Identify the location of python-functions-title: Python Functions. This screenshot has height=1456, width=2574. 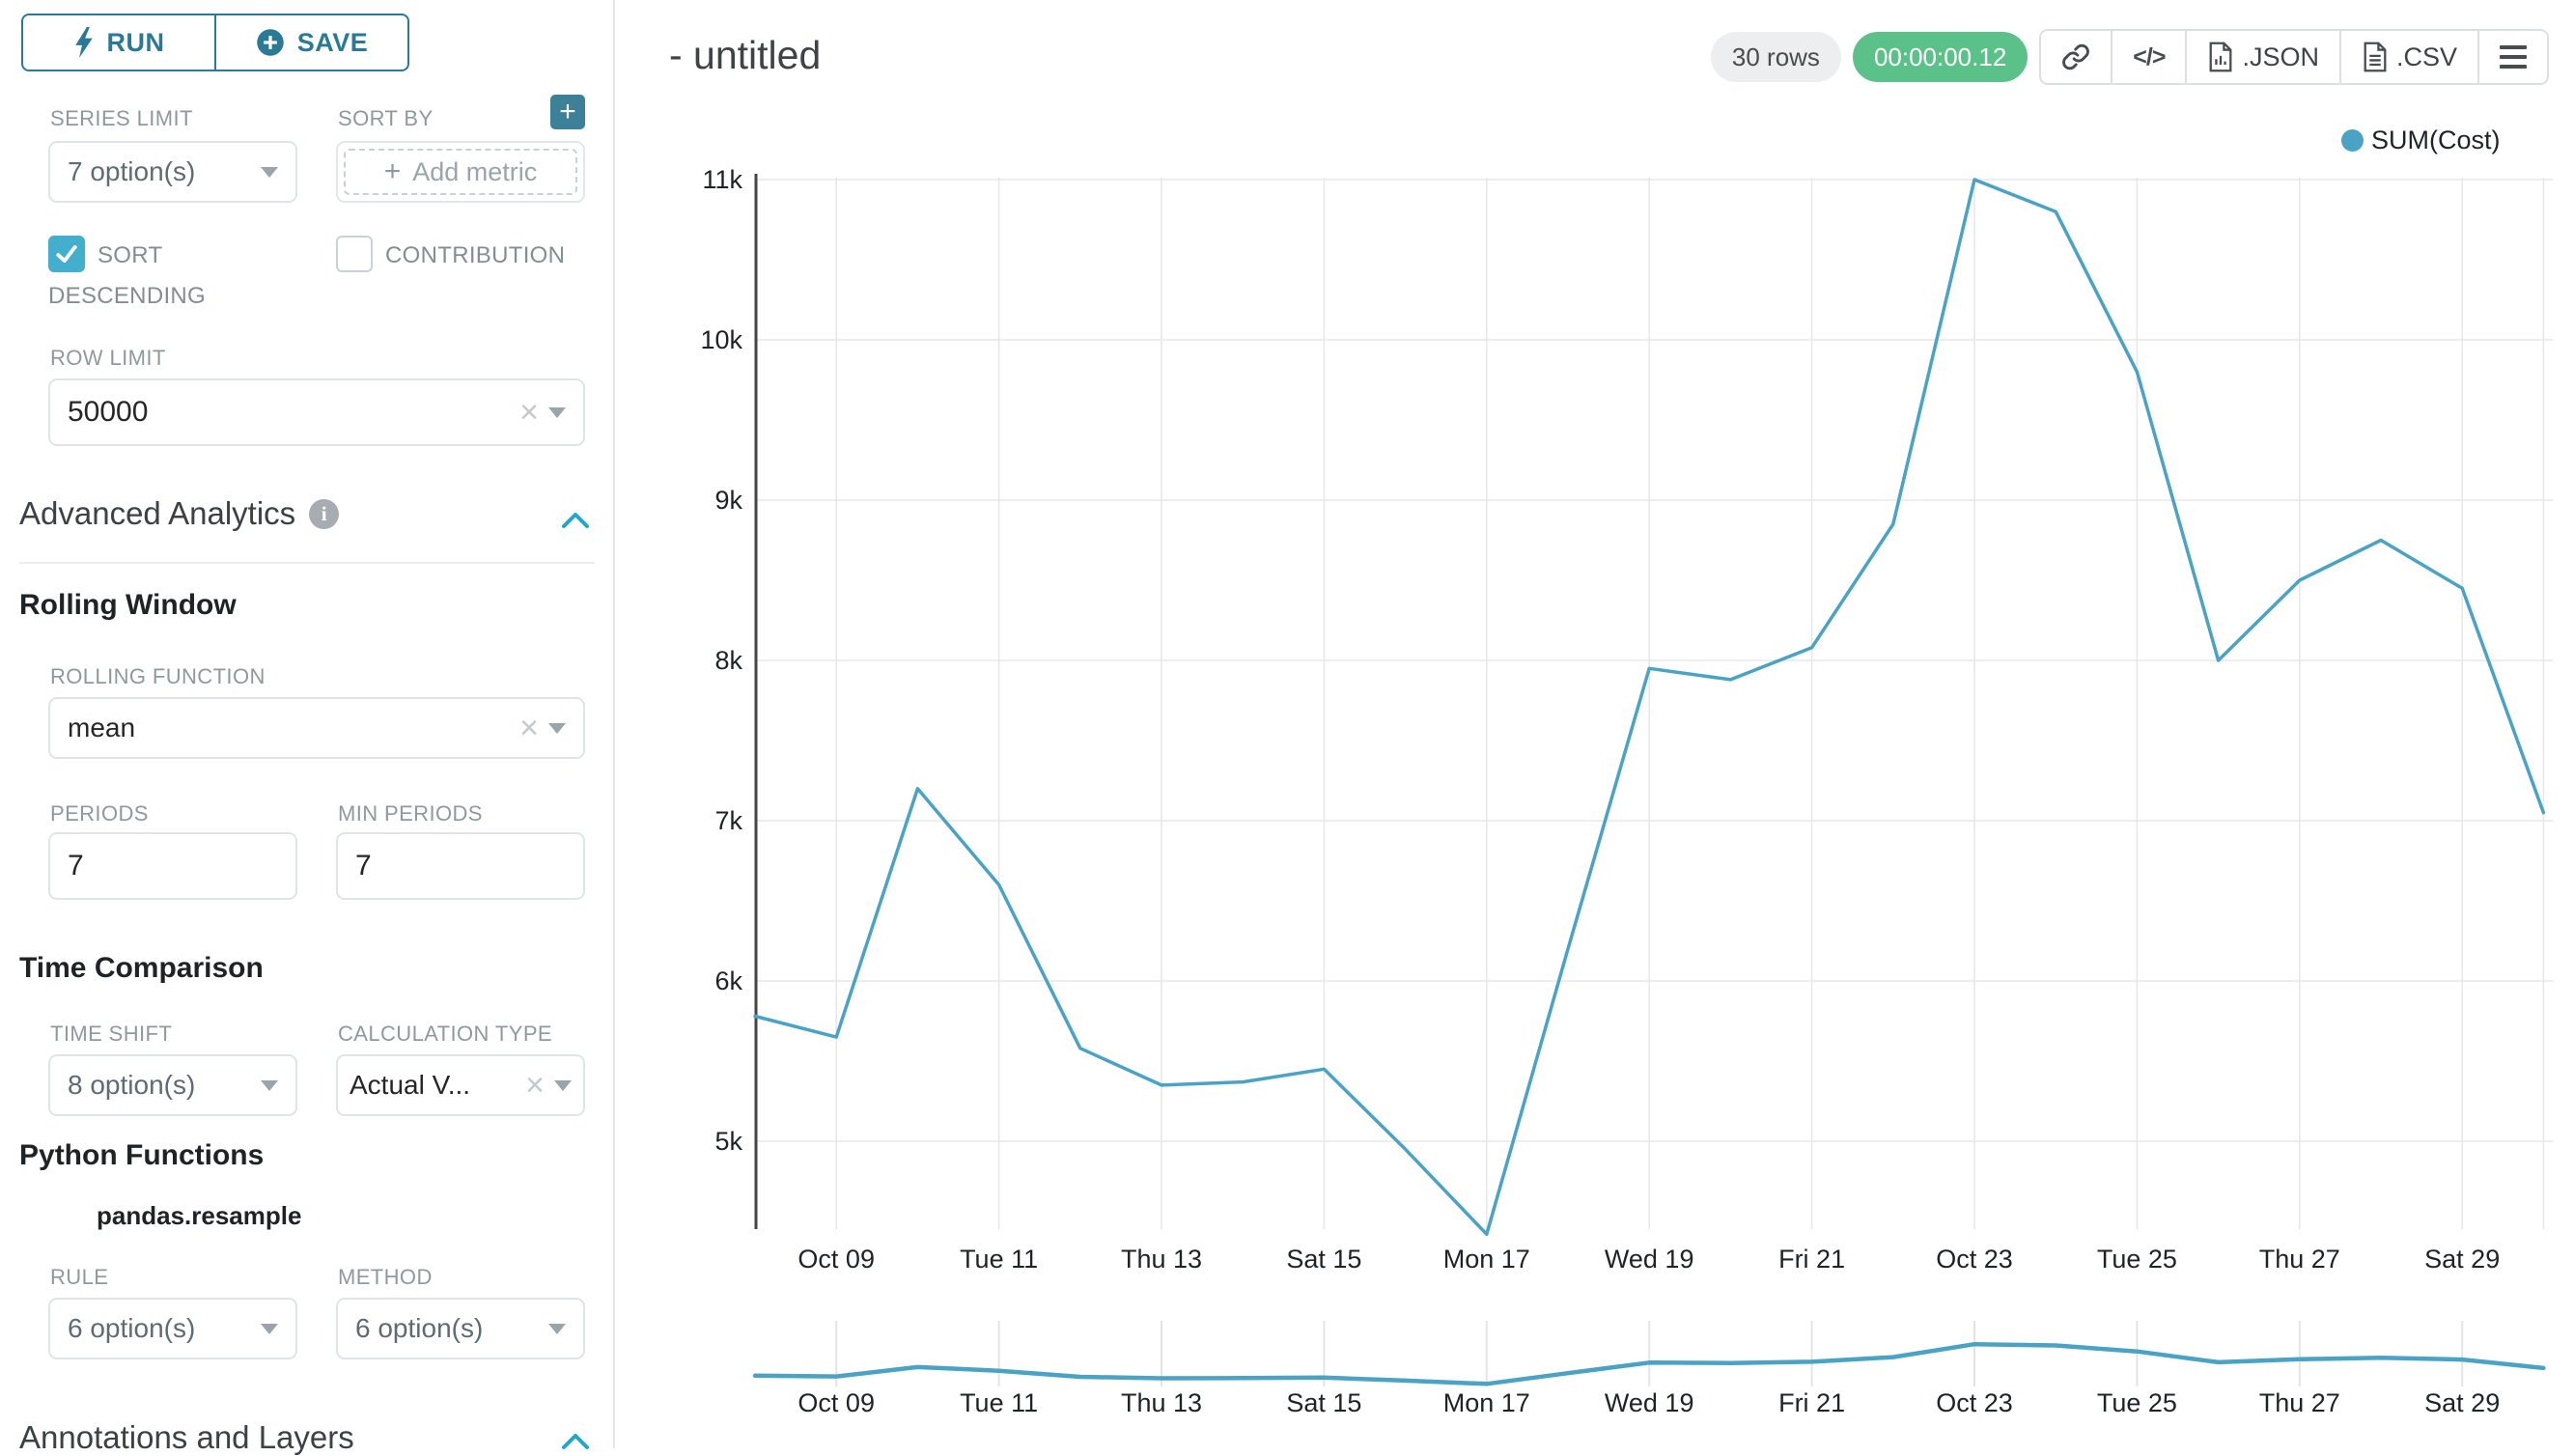
(142, 1155).